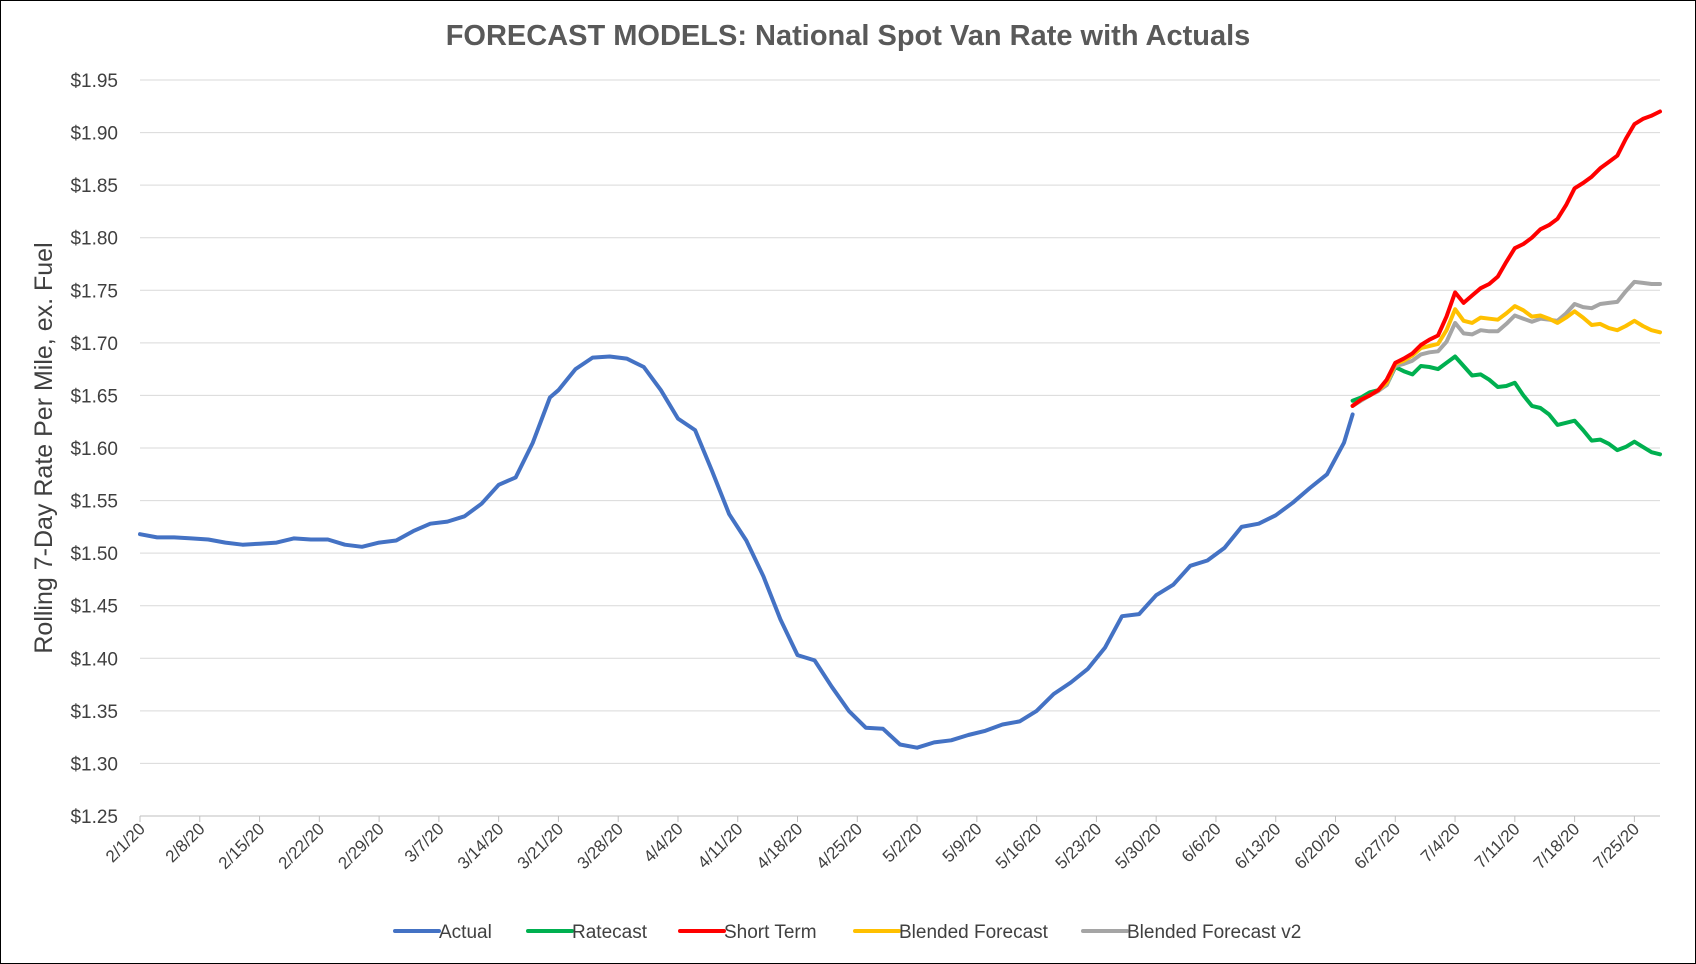 The image size is (1696, 964). I want to click on x-tick-label: 5/9/20, so click(962, 842).